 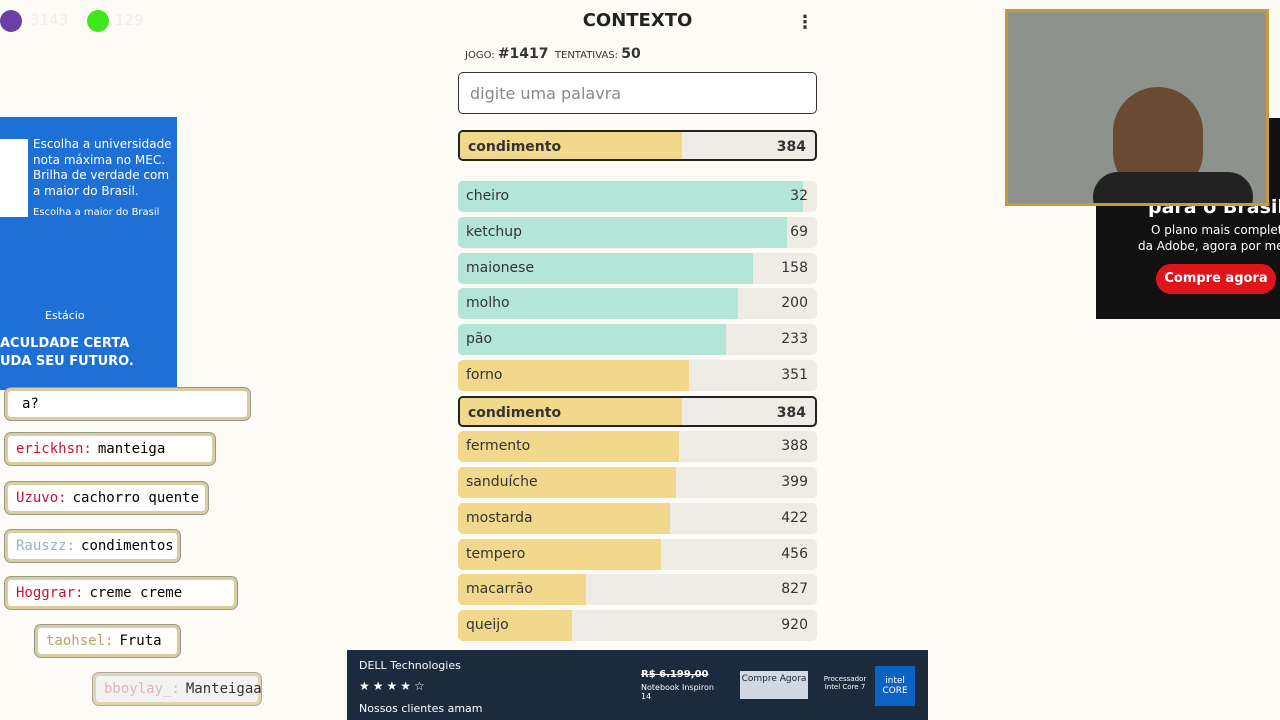 I want to click on guess-row: forno 351, so click(x=637, y=375).